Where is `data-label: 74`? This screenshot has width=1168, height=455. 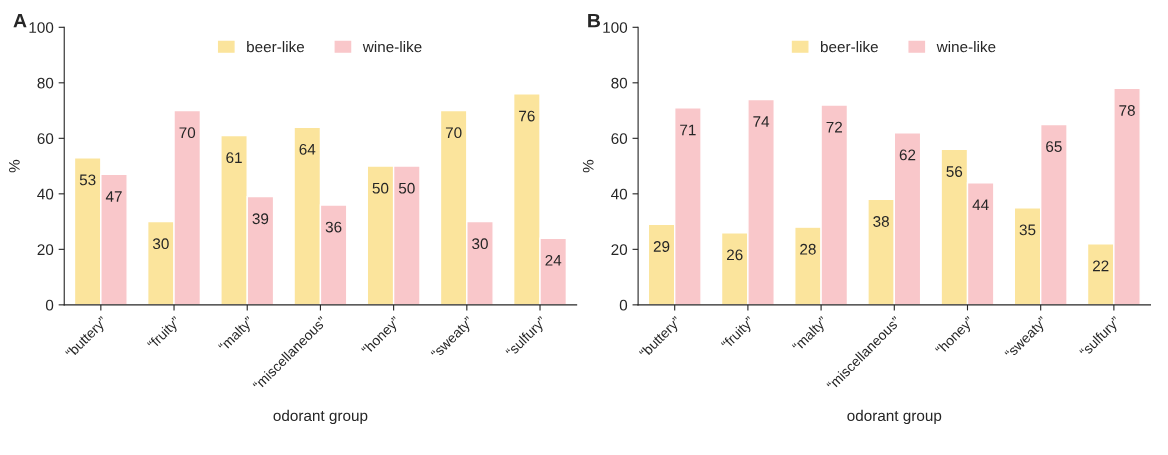 data-label: 74 is located at coordinates (761, 121).